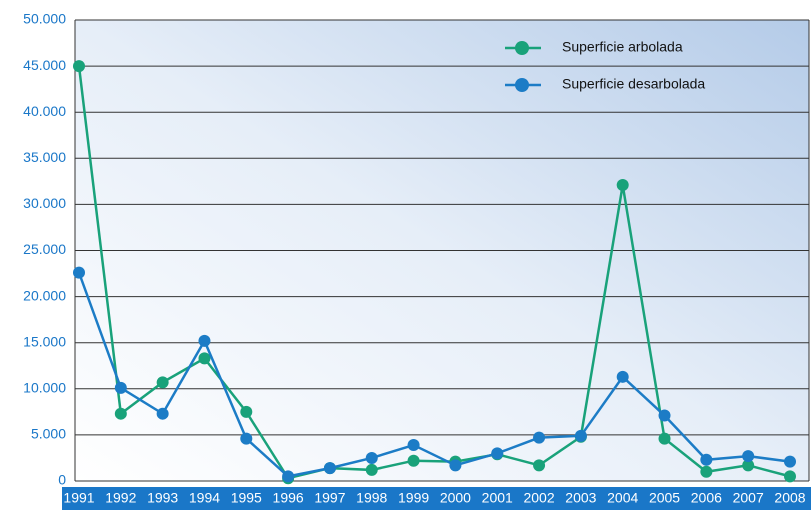  I want to click on y-tick-label: 10.000, so click(44, 388).